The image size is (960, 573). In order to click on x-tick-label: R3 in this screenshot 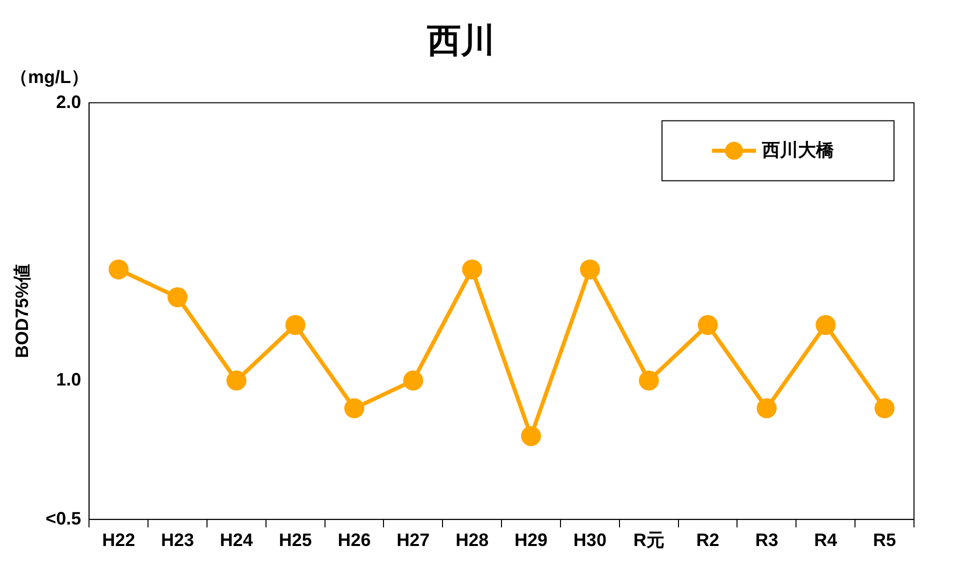, I will do `click(766, 540)`.